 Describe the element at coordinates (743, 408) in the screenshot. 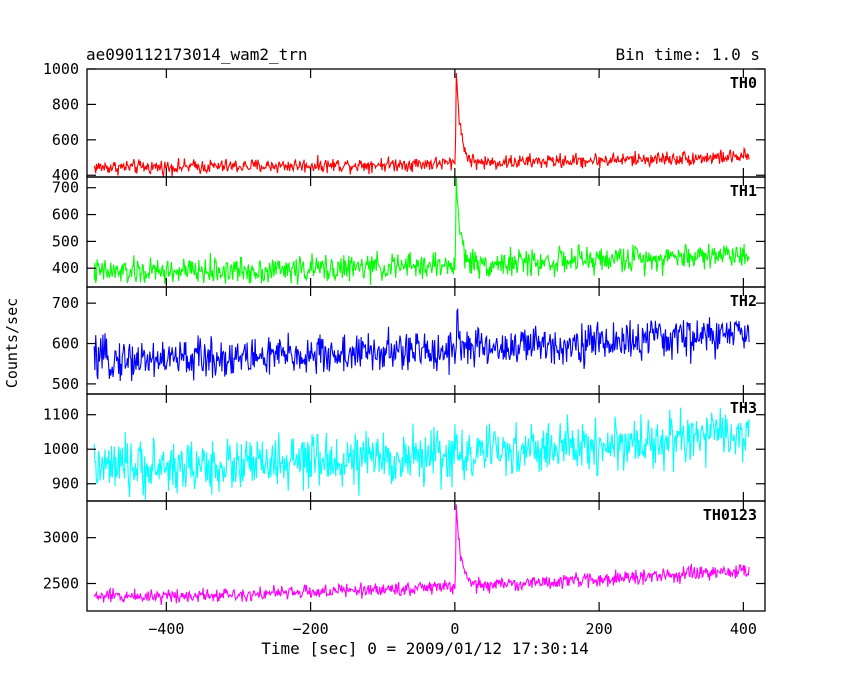

I see `panel-label: TH3` at that location.